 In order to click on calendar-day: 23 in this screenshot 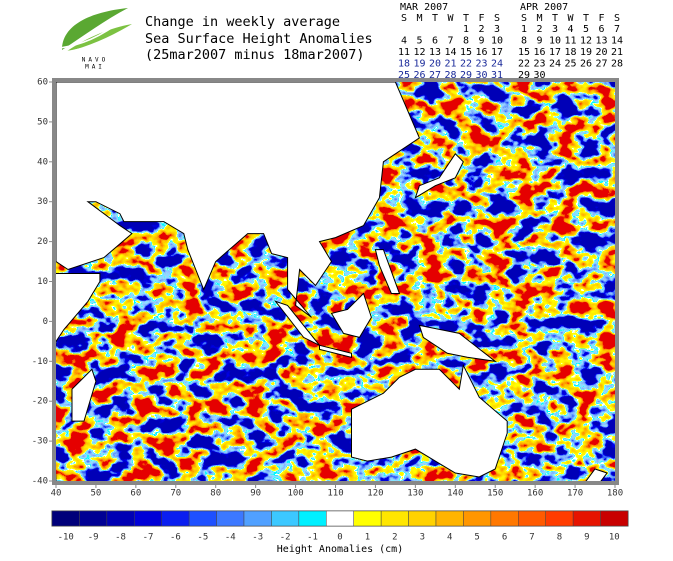, I will do `click(539, 64)`.